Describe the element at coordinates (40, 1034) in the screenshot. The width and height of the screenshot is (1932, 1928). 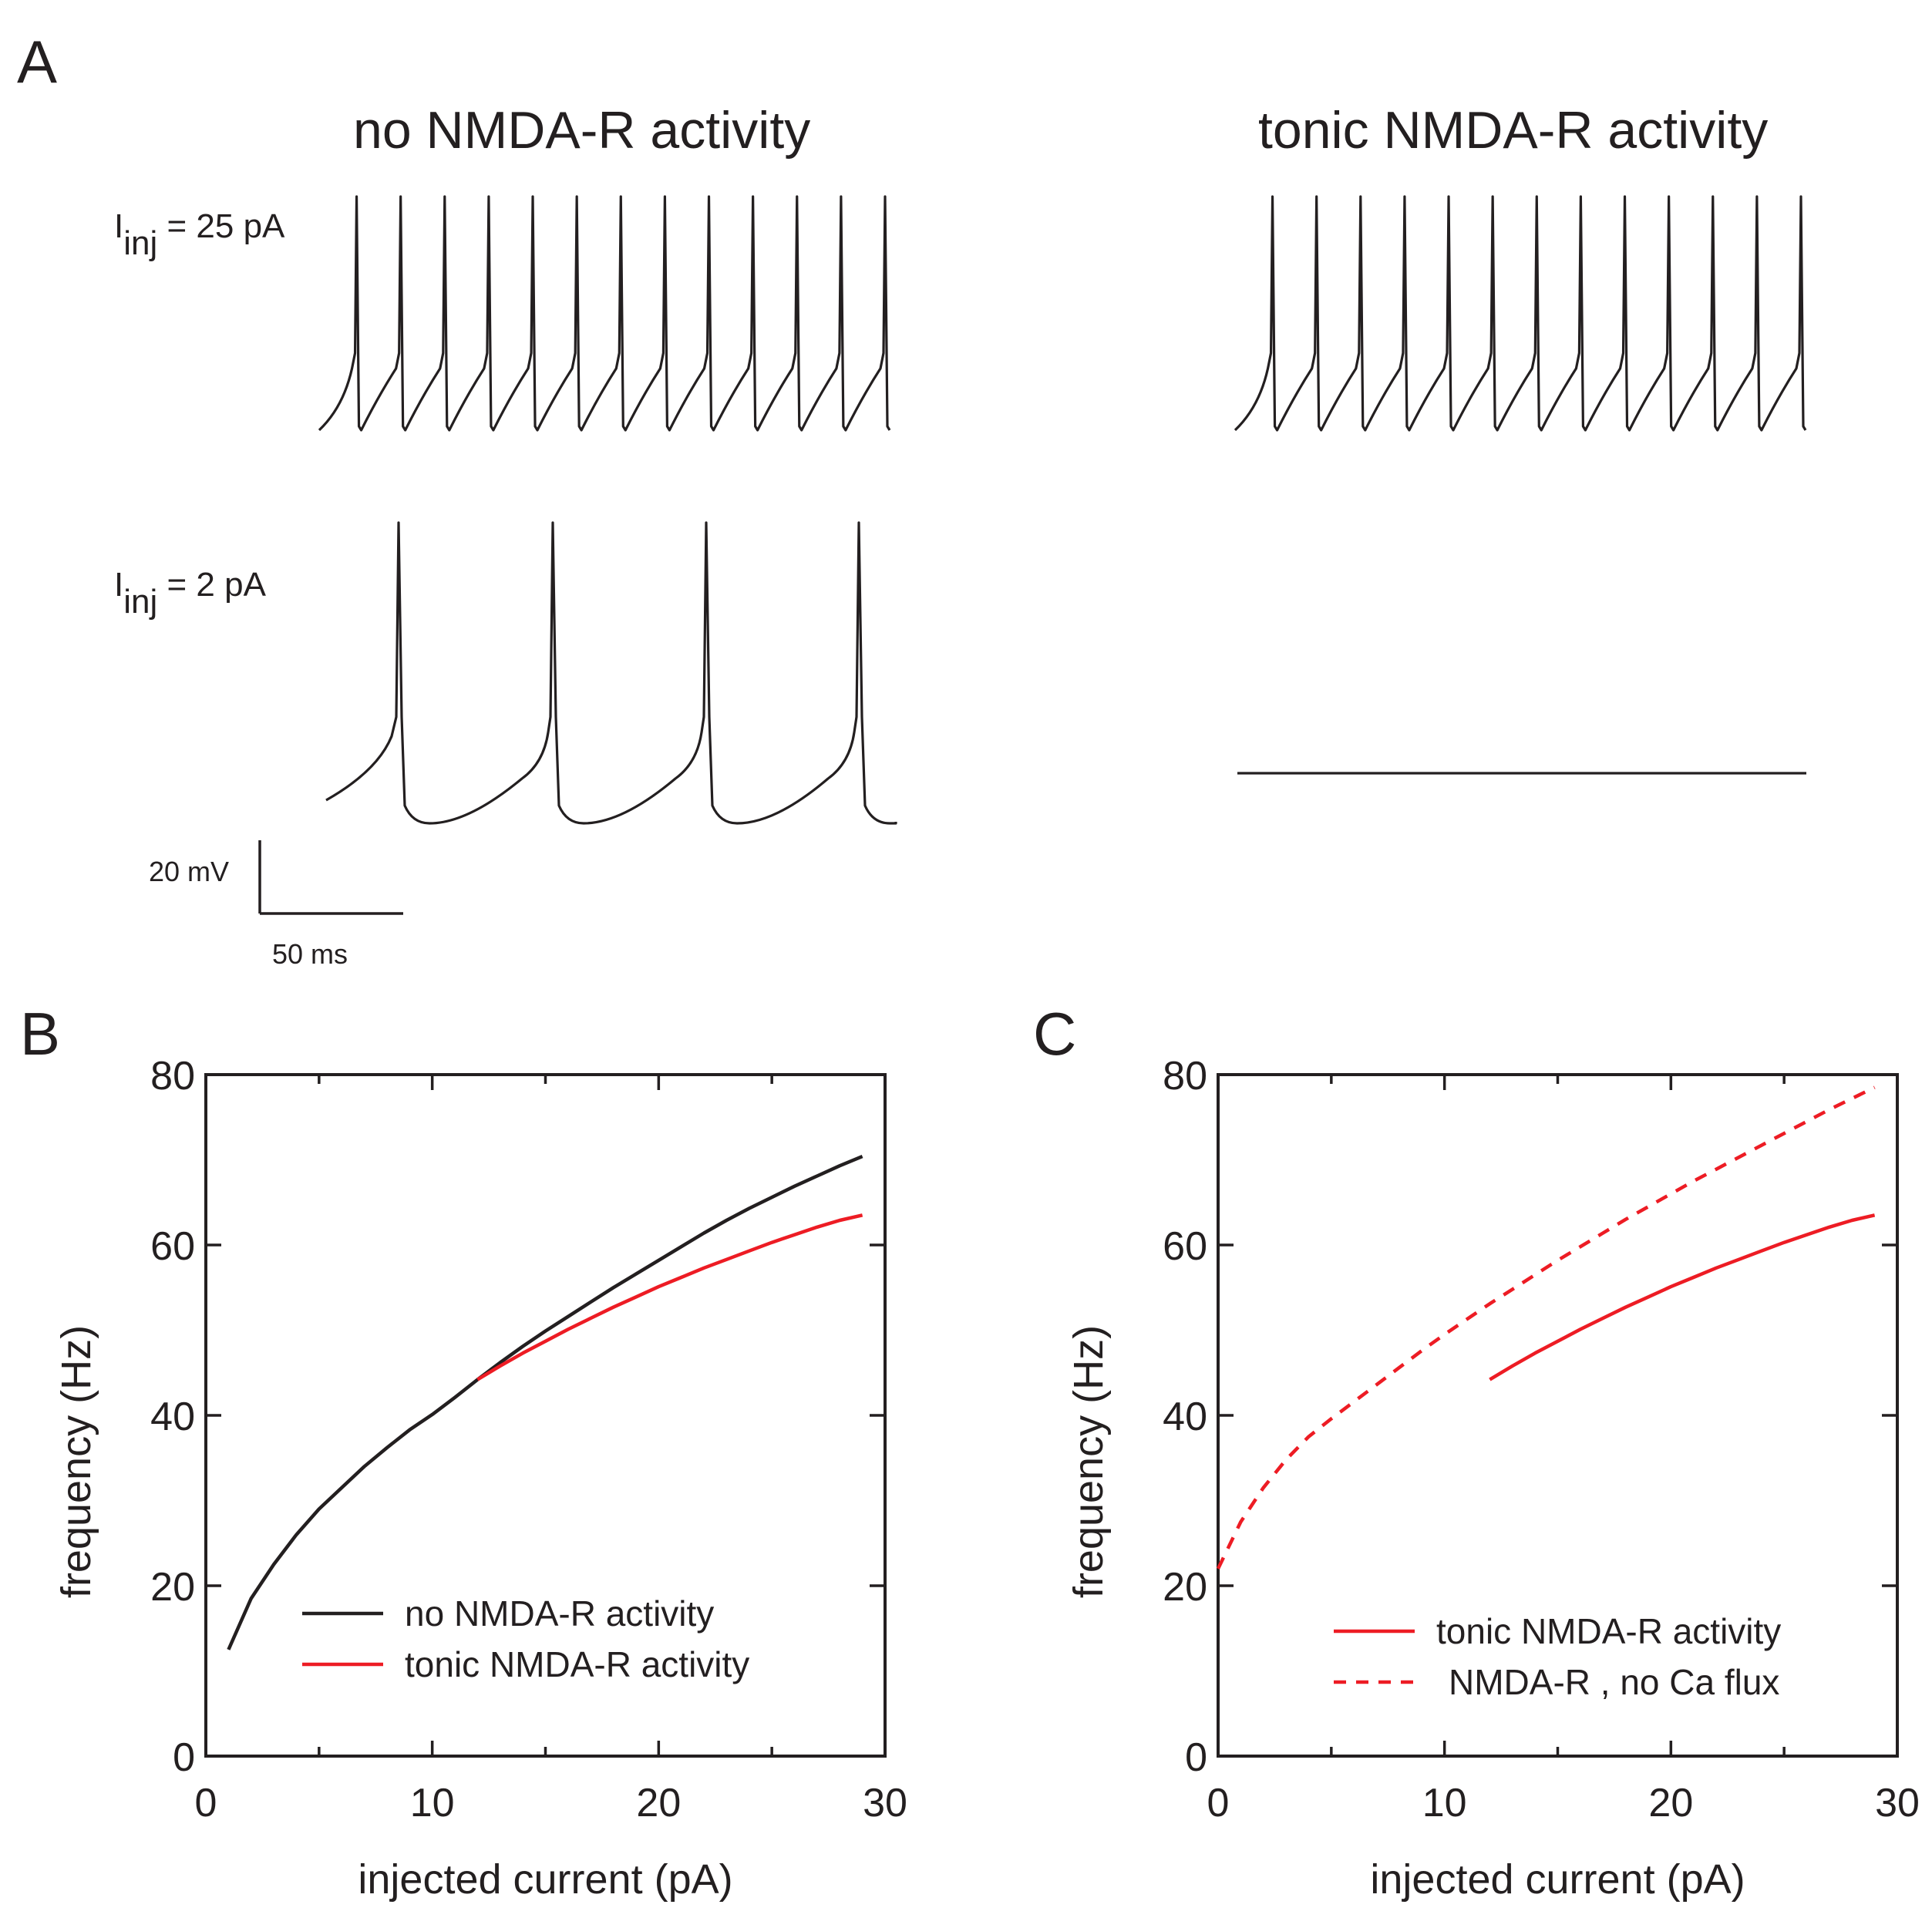
I see `panel-b-letter: B` at that location.